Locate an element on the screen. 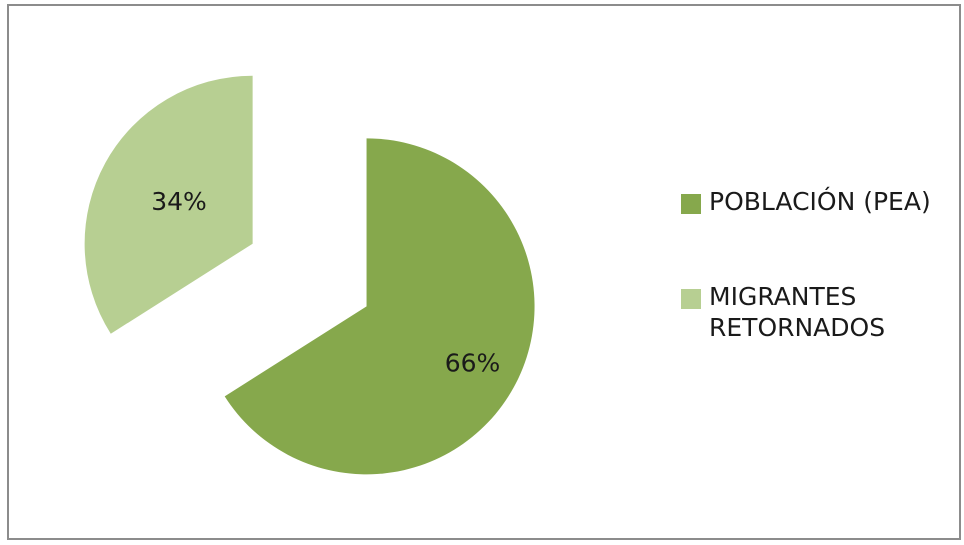 Image resolution: width=964 pixels, height=545 pixels. pie-data-labels: 66% 34% is located at coordinates (325, 282).